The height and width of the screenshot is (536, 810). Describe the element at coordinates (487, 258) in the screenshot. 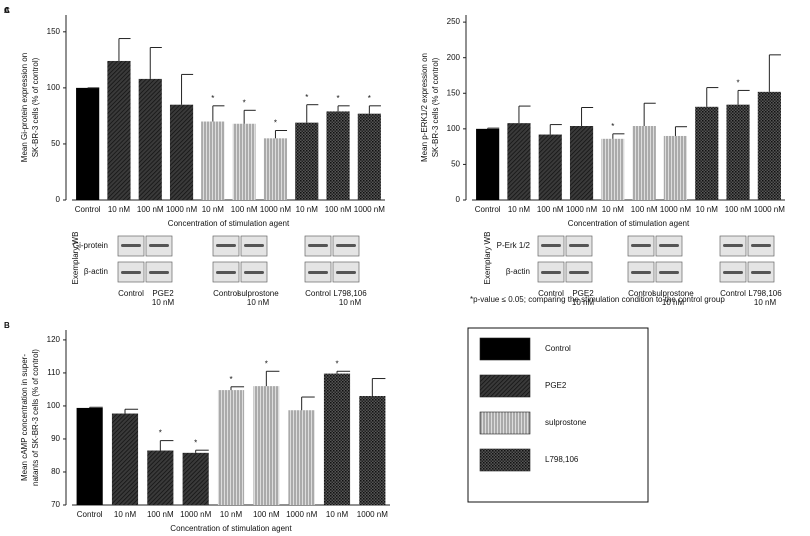

I see `blot-title: Exemplary WB` at that location.